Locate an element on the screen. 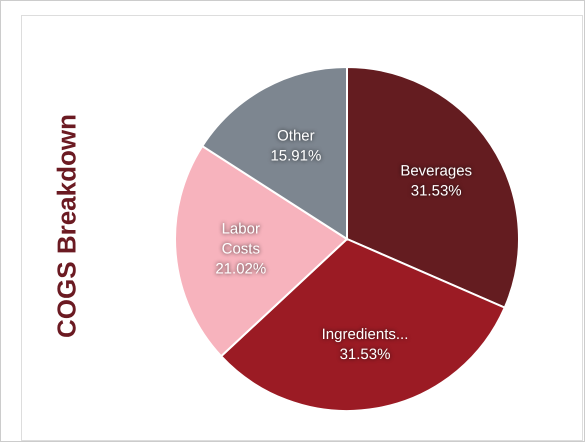  text: COGS Breakdown is located at coordinates (67, 226).